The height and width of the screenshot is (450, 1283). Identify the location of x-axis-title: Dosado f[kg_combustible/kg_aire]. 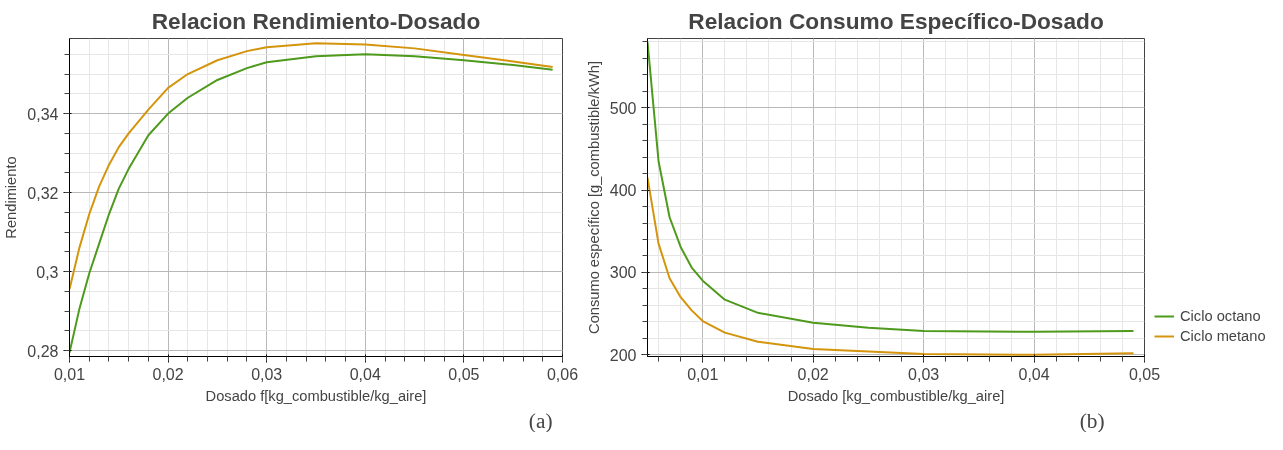
(316, 395).